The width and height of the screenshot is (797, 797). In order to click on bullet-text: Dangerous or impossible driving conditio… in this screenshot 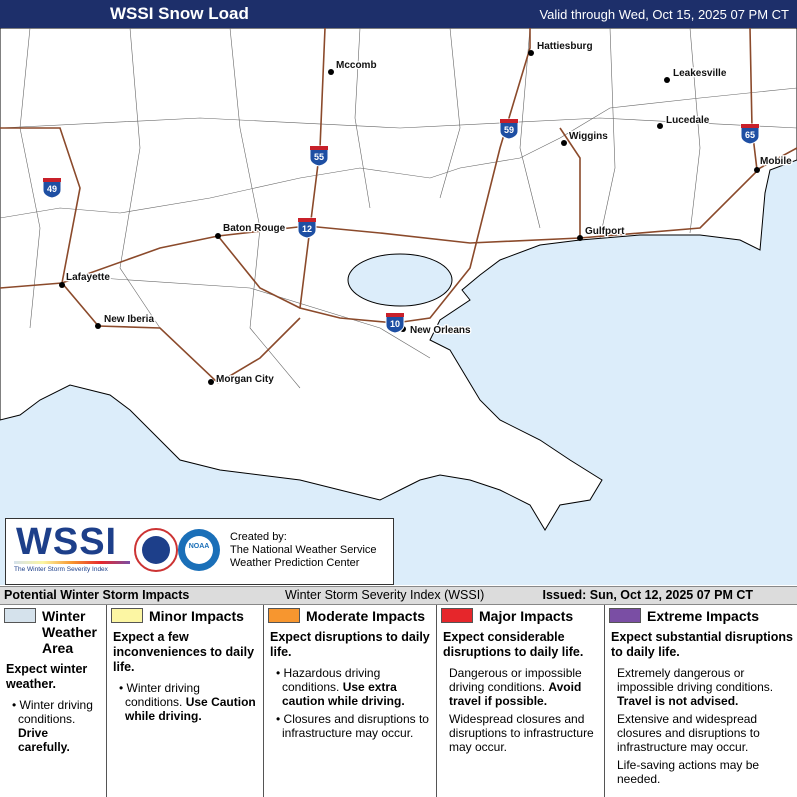, I will do `click(515, 680)`.